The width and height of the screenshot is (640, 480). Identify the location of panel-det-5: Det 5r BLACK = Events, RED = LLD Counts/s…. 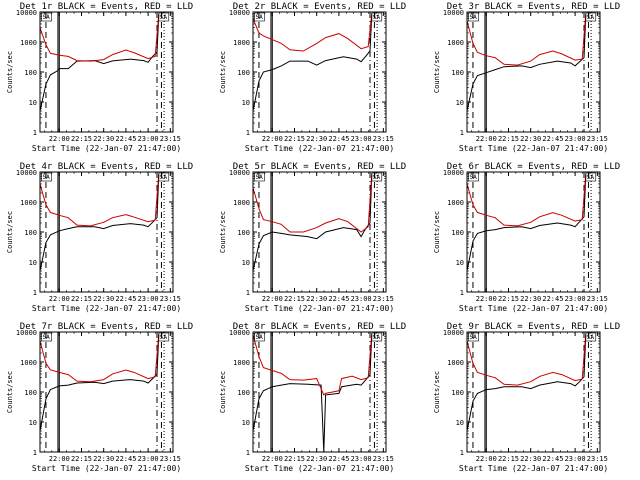
(312, 237).